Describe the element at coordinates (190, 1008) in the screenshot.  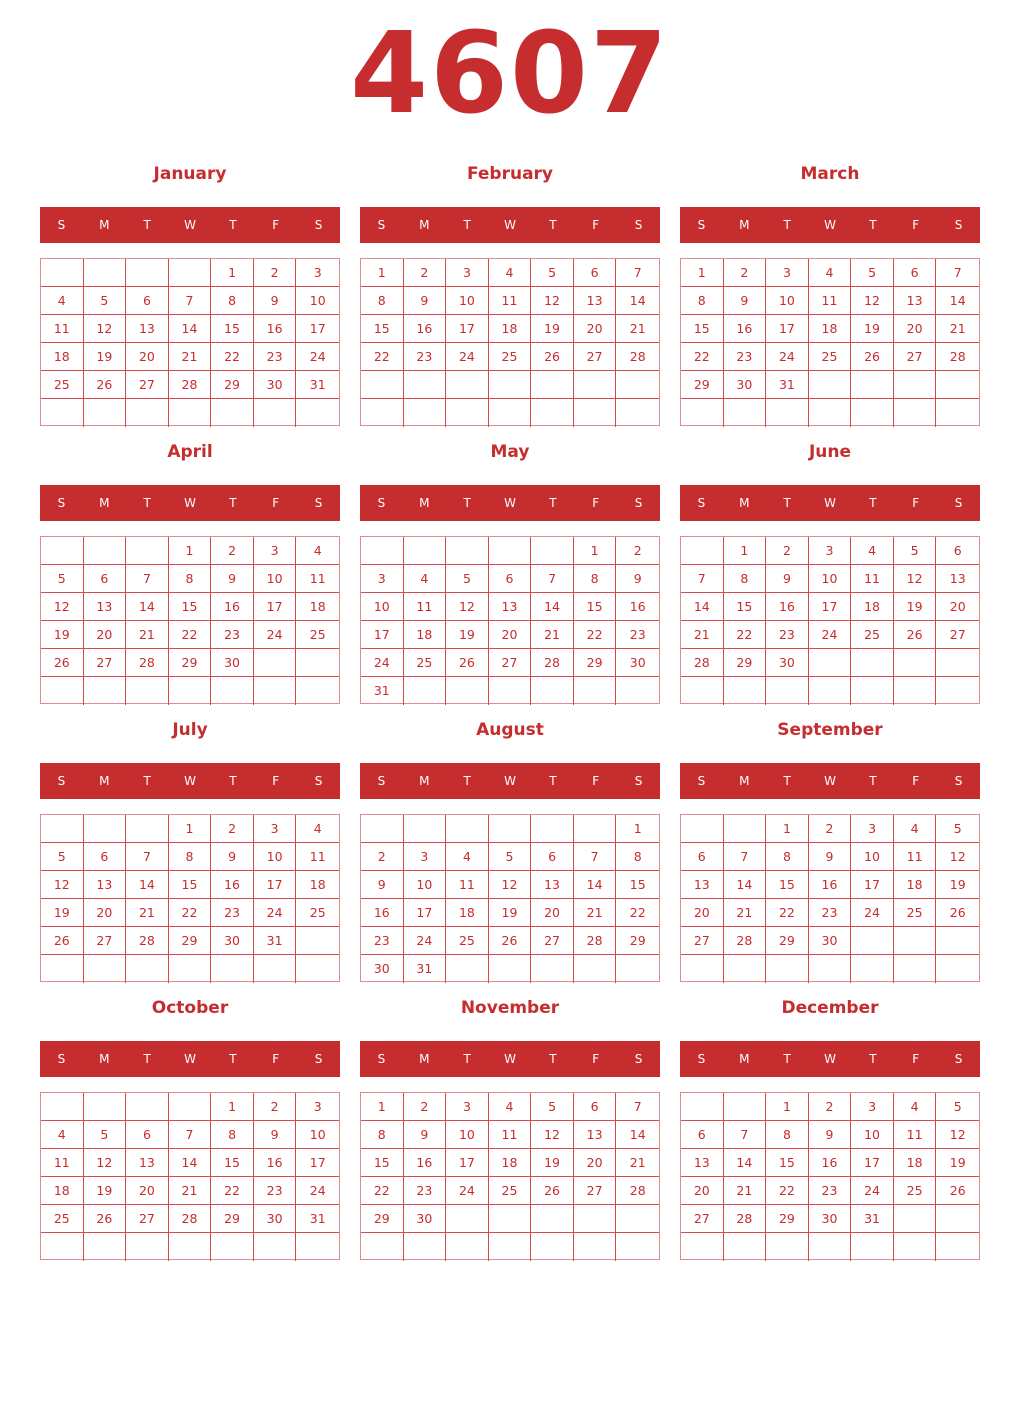
I see `month-title: October` at that location.